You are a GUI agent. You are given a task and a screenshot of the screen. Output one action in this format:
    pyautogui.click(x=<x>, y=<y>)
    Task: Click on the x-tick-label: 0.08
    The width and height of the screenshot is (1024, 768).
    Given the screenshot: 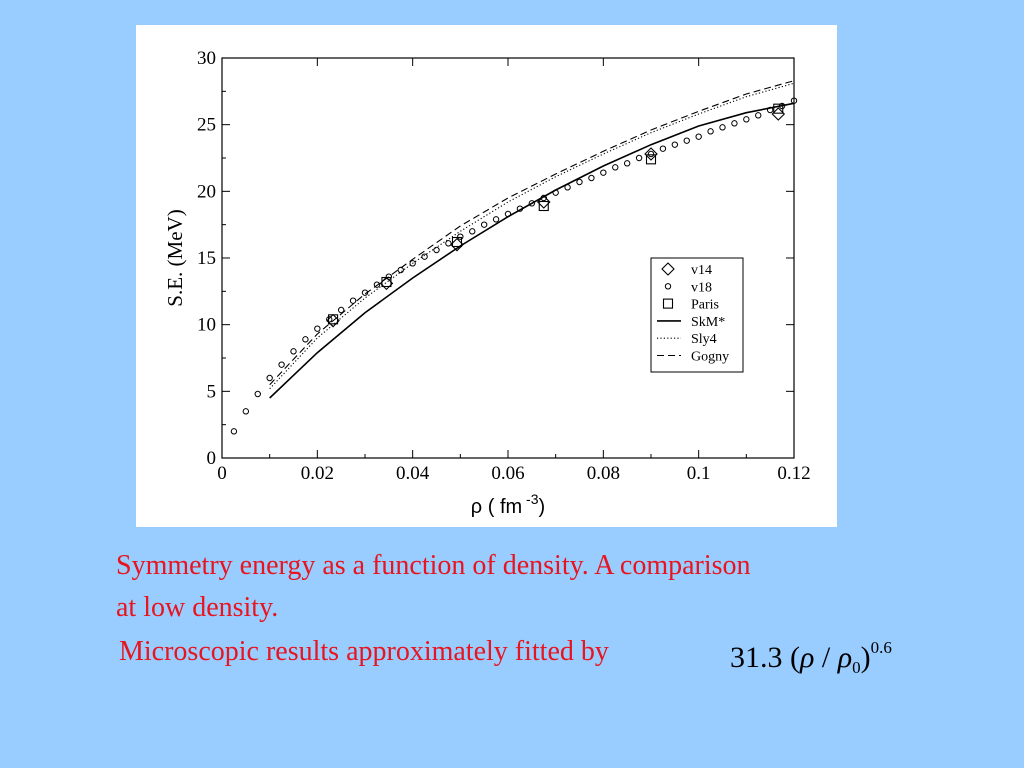 What is the action you would take?
    pyautogui.click(x=603, y=473)
    